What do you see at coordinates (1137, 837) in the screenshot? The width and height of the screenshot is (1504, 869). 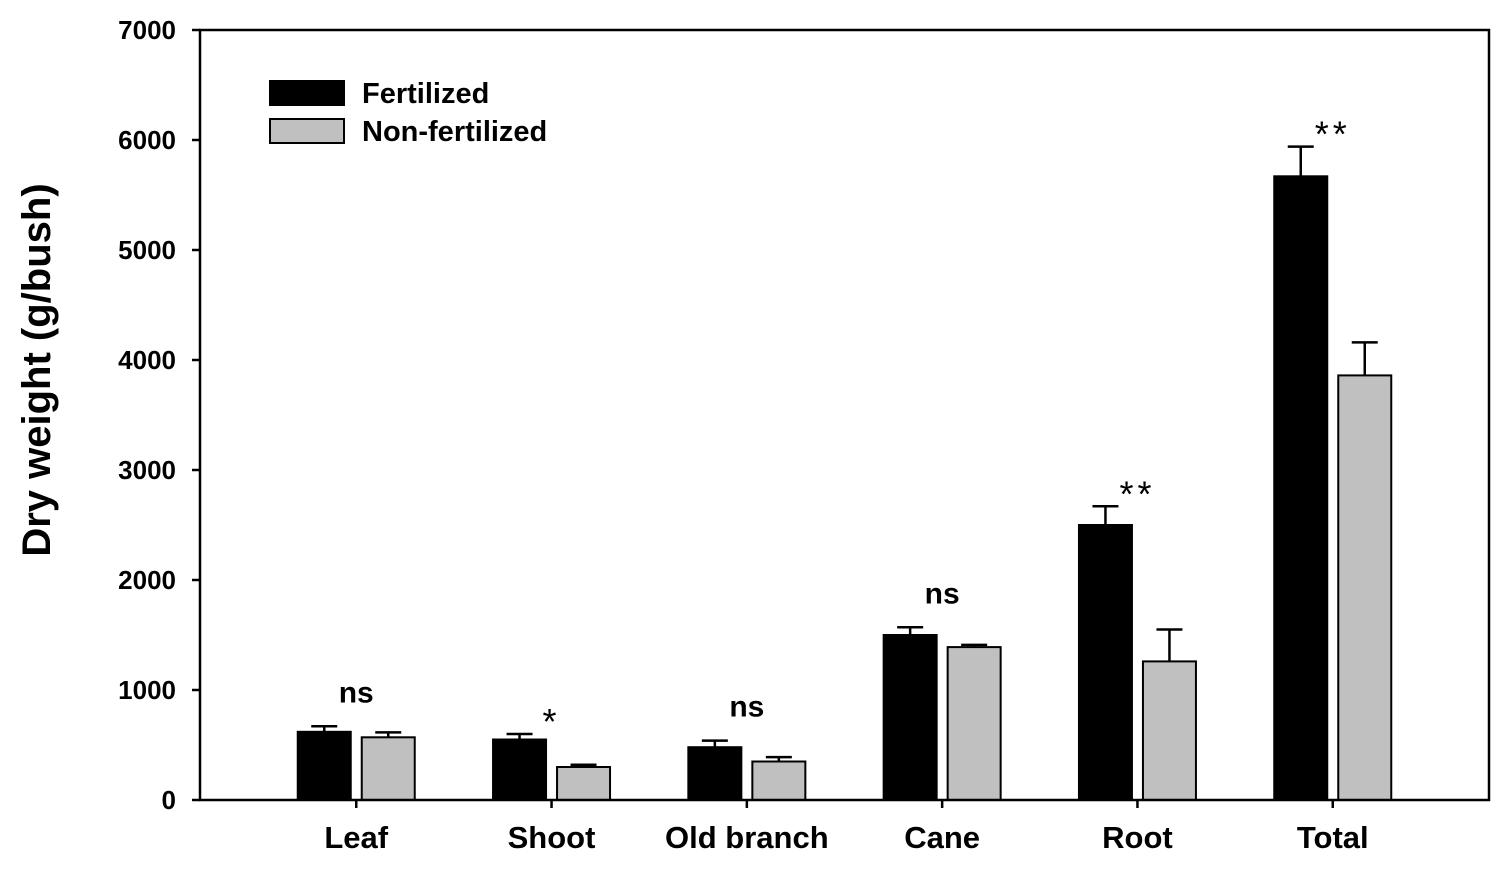 I see `category-label: Root` at bounding box center [1137, 837].